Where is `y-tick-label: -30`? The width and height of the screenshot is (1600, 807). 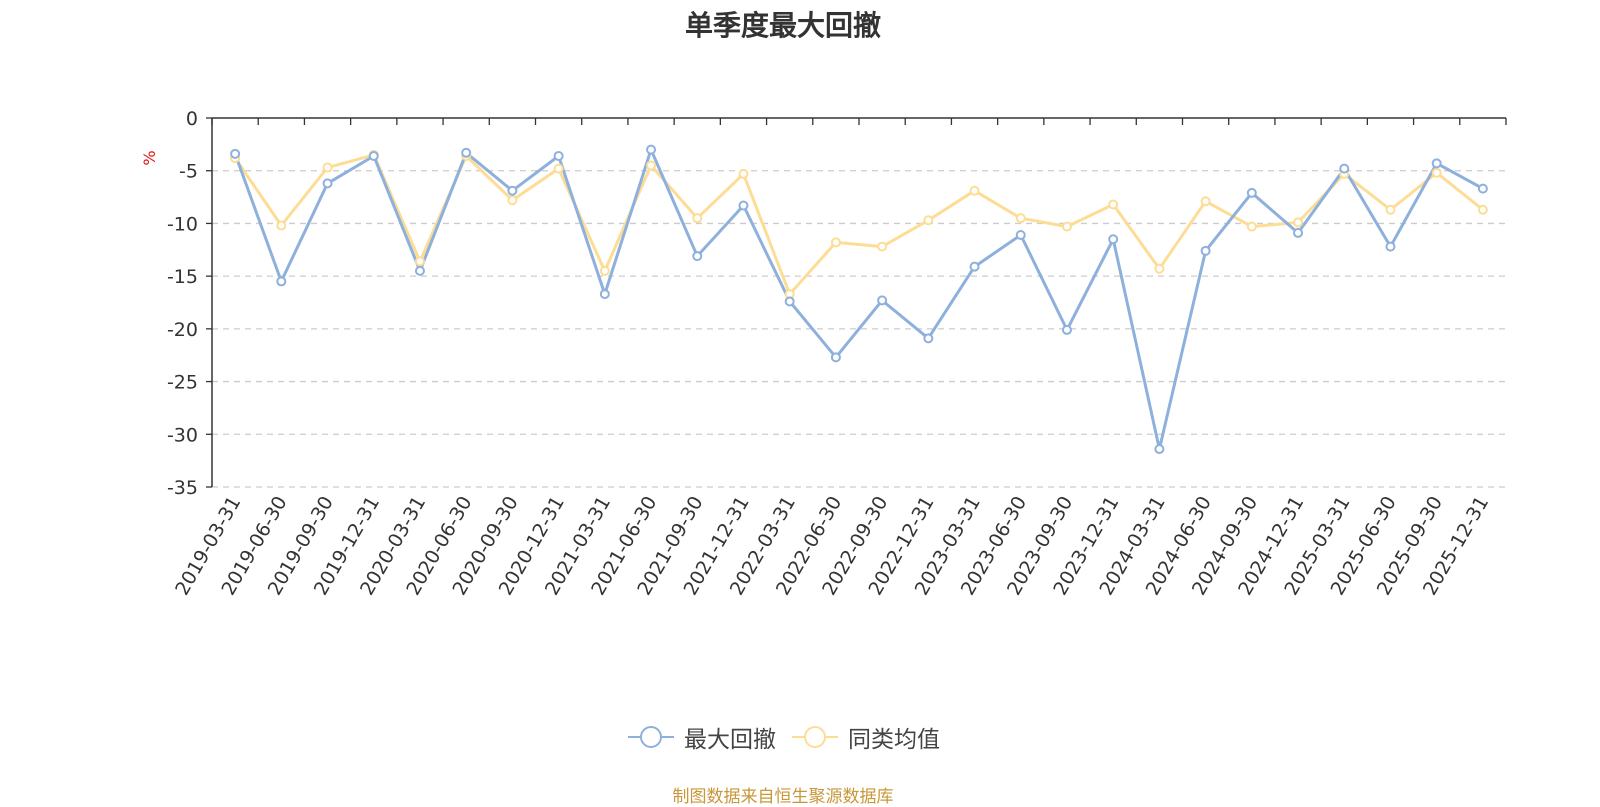
y-tick-label: -30 is located at coordinates (182, 435).